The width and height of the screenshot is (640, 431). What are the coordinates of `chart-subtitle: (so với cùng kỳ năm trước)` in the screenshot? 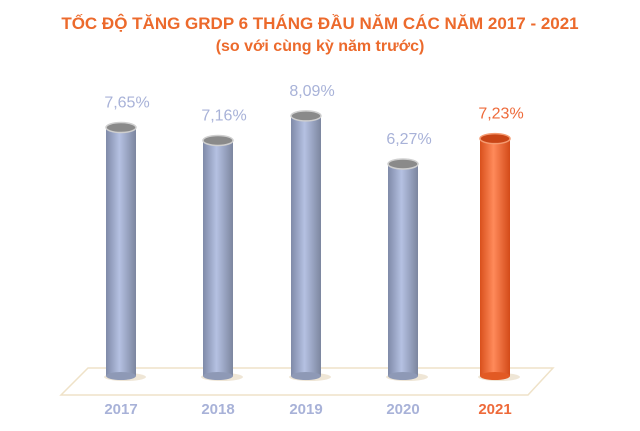 It's located at (320, 46).